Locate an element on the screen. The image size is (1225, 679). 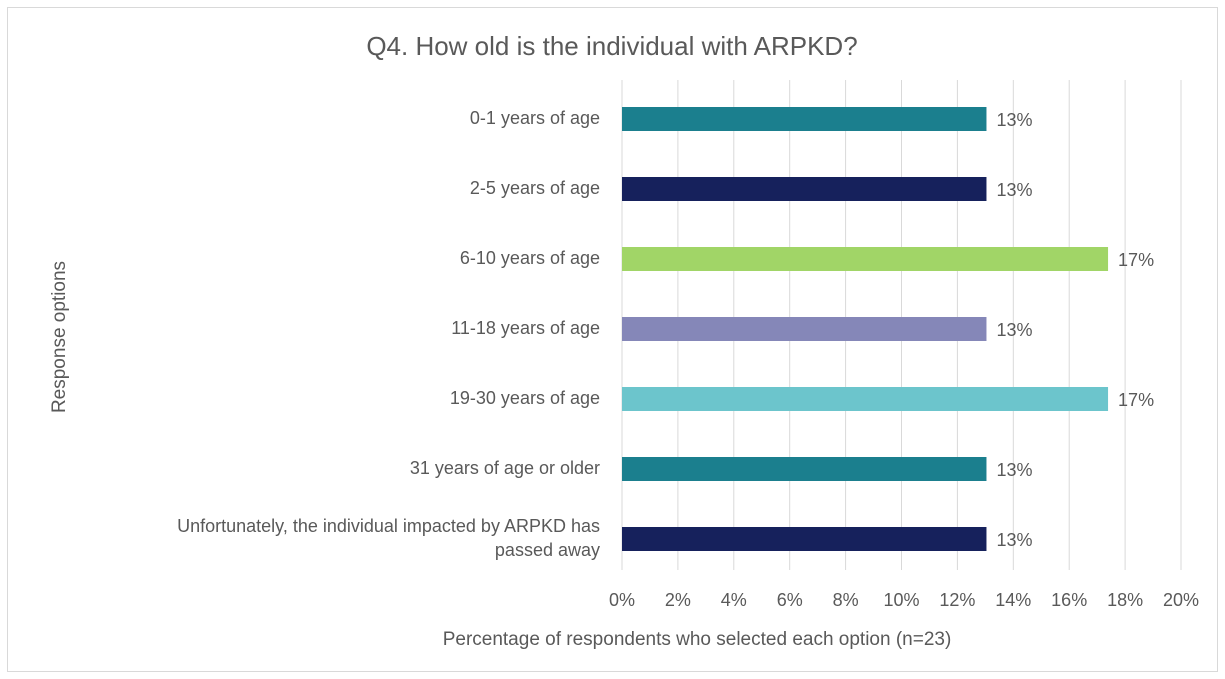
y-tick-label: 19-30 years of age is located at coordinates (525, 398).